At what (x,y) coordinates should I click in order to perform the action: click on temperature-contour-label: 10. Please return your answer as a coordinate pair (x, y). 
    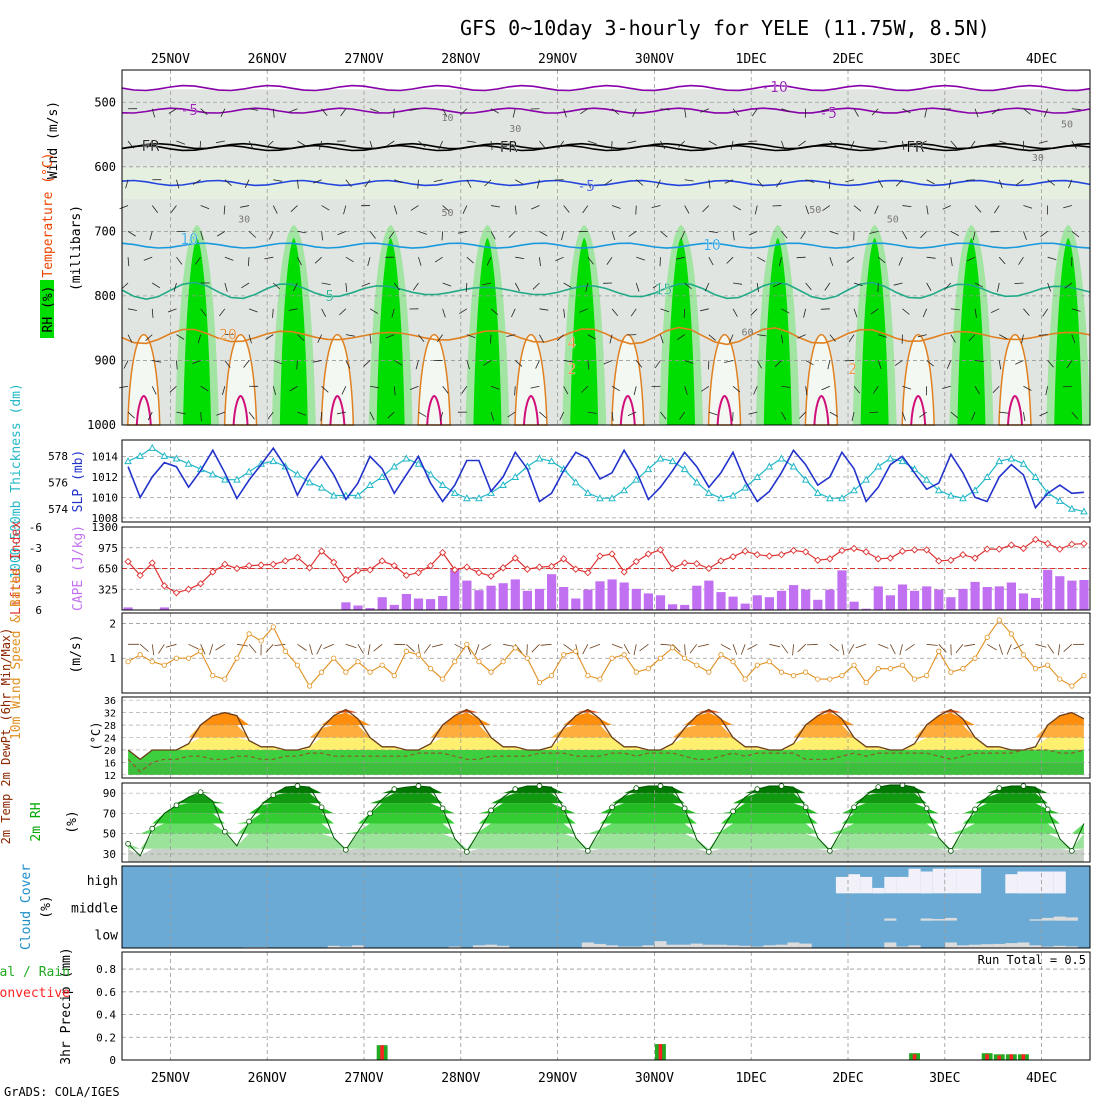
    Looking at the image, I should click on (712, 245).